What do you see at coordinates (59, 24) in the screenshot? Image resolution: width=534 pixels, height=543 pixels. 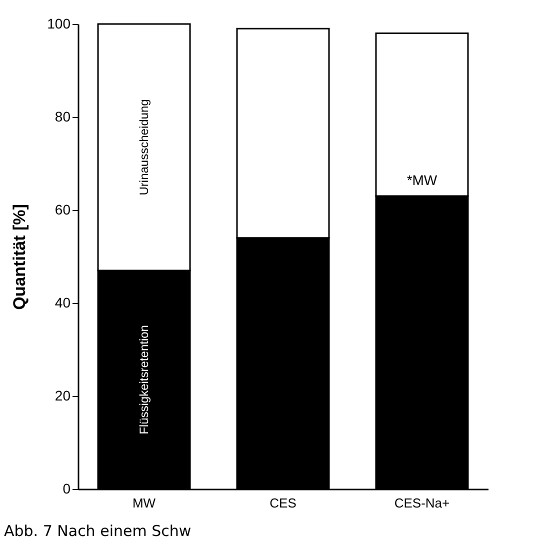 I see `y-tick-label: 100` at bounding box center [59, 24].